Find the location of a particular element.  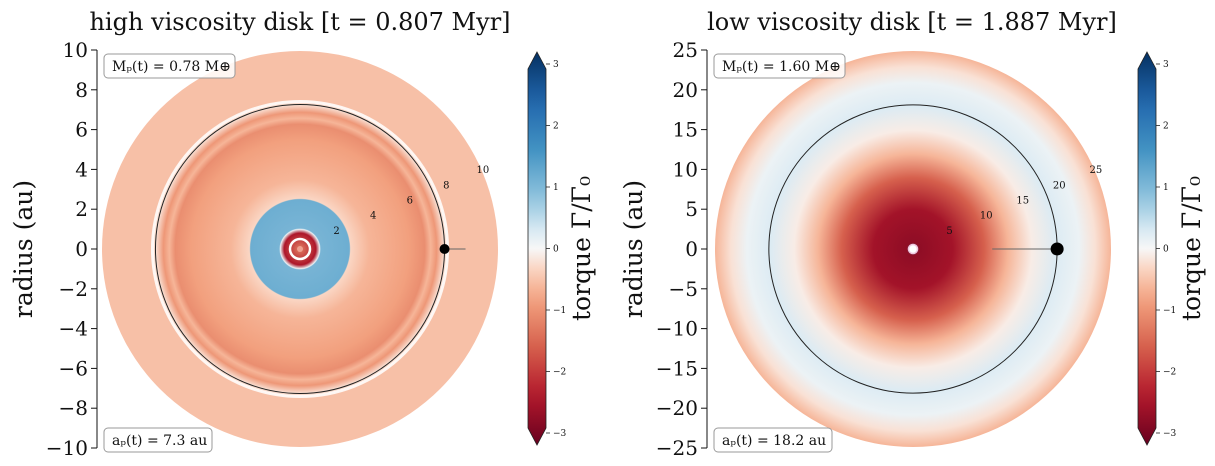

y-tick-label: 15 is located at coordinates (685, 130).